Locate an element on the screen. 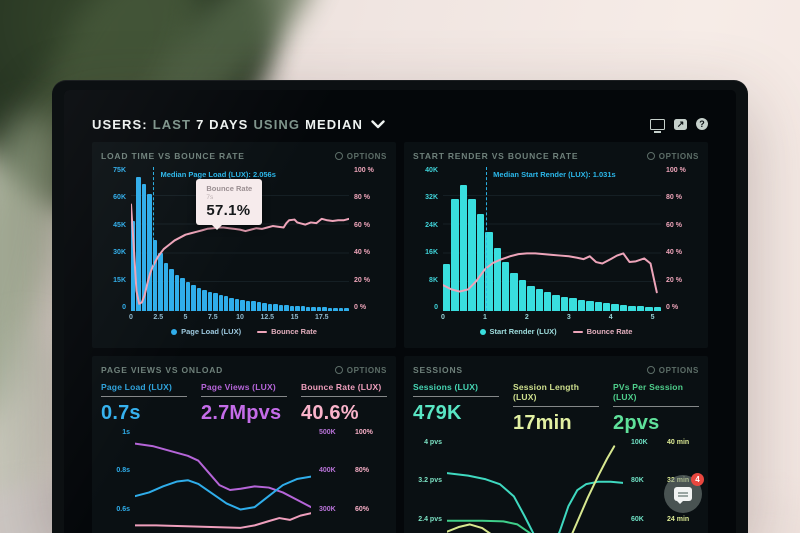 Image resolution: width=800 pixels, height=533 pixels. metric: PVs Per Session (LUX) 2pvs is located at coordinates (656, 408).